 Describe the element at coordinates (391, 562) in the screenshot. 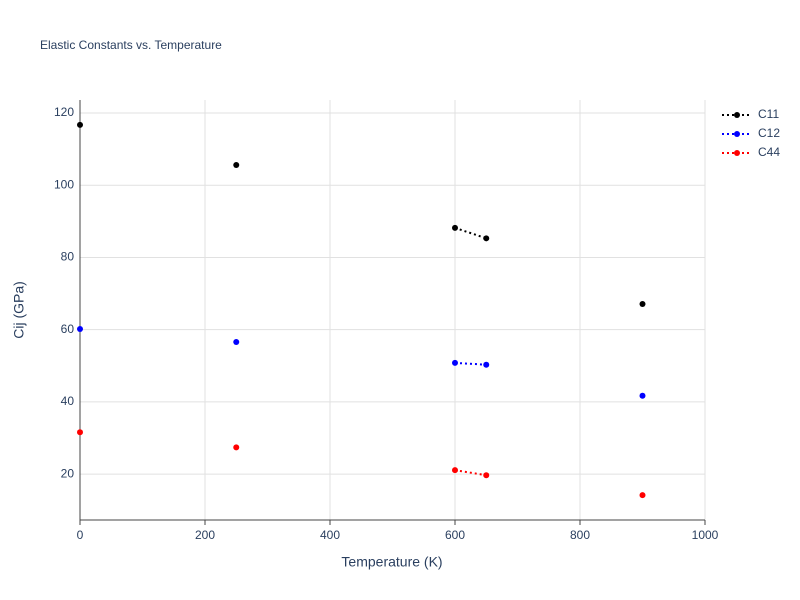

I see `x-axis-title: Temperature (K)` at that location.